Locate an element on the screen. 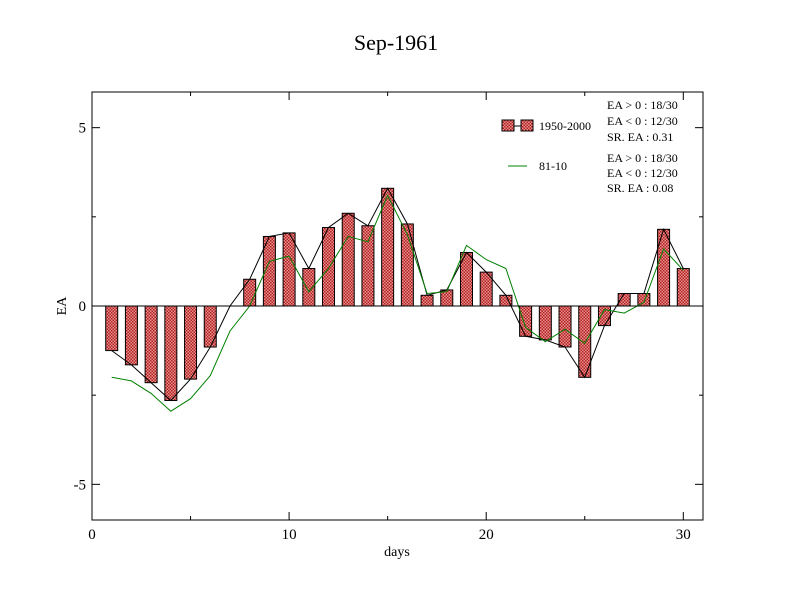 The width and height of the screenshot is (792, 612). stat-line: SR. EA : 0.08 is located at coordinates (640, 188).